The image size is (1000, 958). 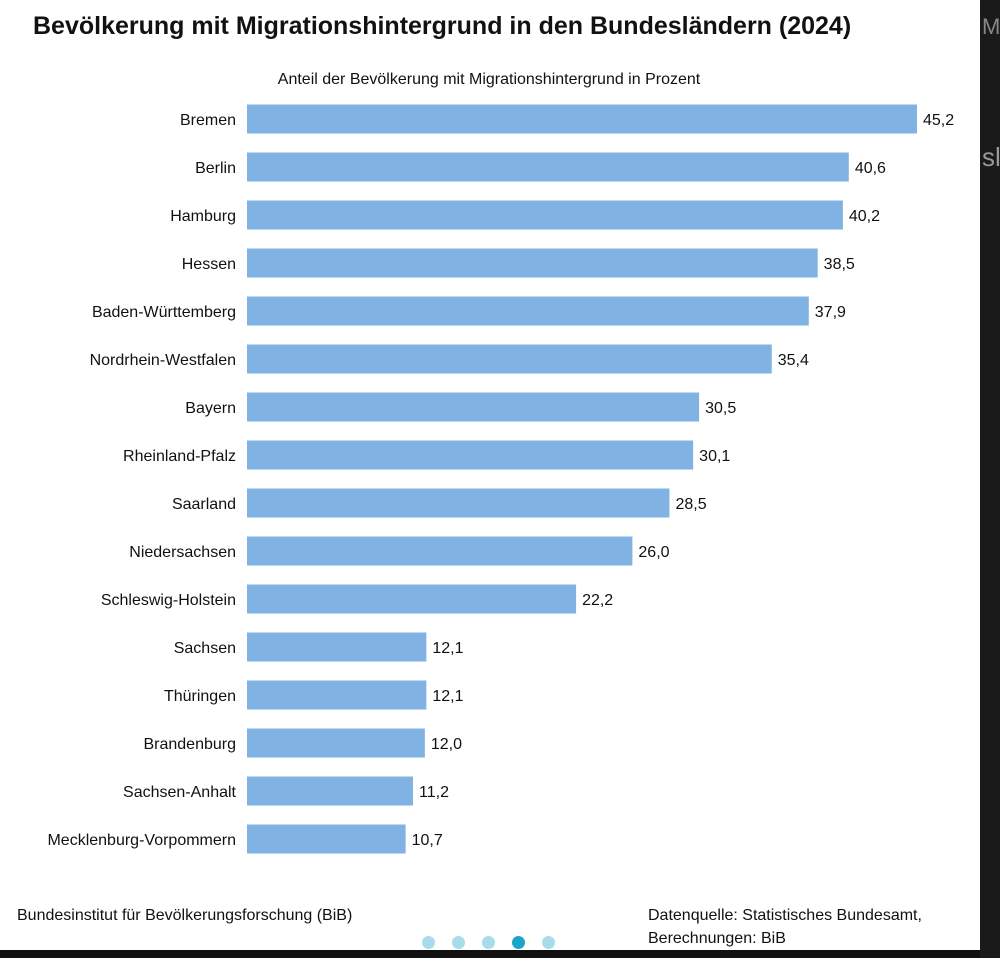 I want to click on category-label: Schleswig-Holstein, so click(x=168, y=600).